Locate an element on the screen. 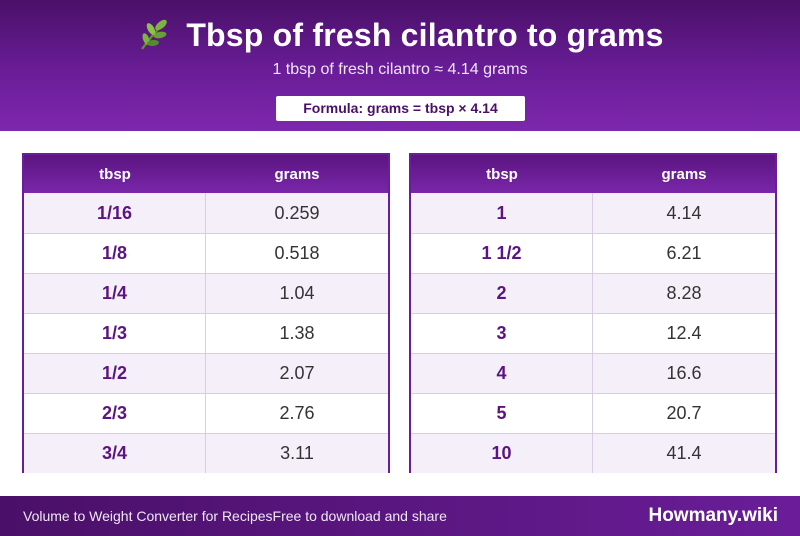 The width and height of the screenshot is (800, 536). cell-tbsp: 10 is located at coordinates (502, 453).